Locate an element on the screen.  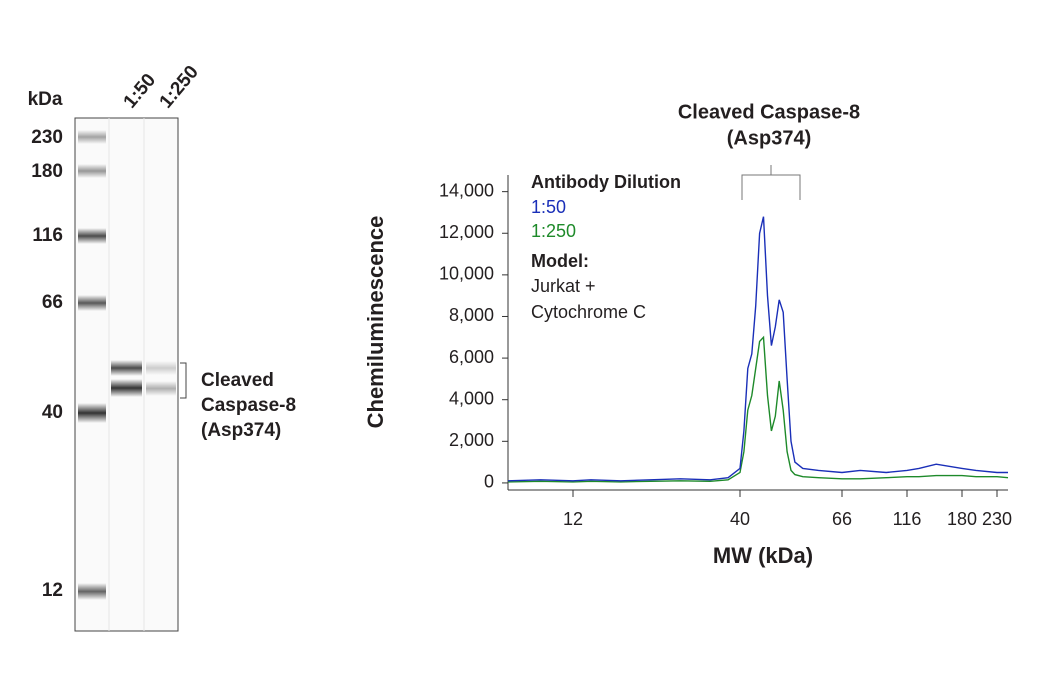
marker-label: 116 is located at coordinates (47, 235).